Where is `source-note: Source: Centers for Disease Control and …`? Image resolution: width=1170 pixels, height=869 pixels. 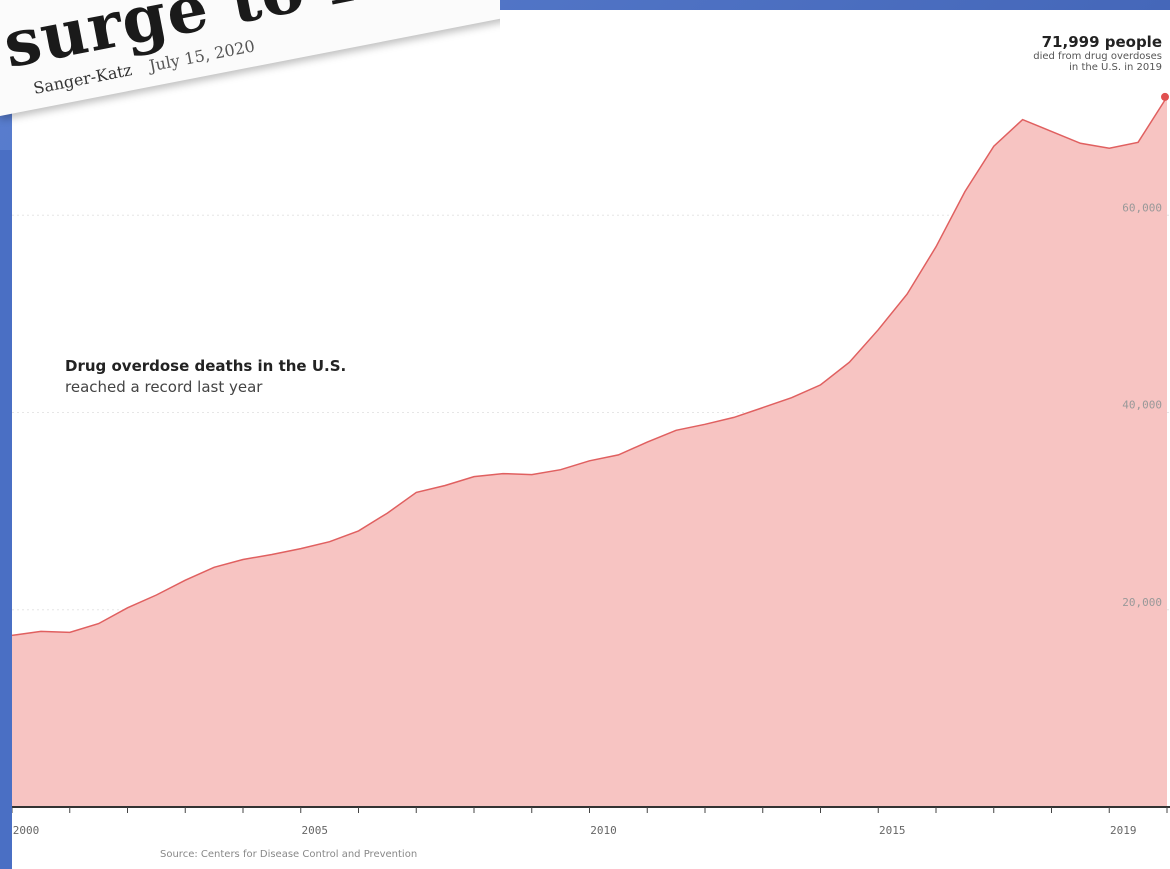
source-note: Source: Centers for Disease Control and … is located at coordinates (288, 854).